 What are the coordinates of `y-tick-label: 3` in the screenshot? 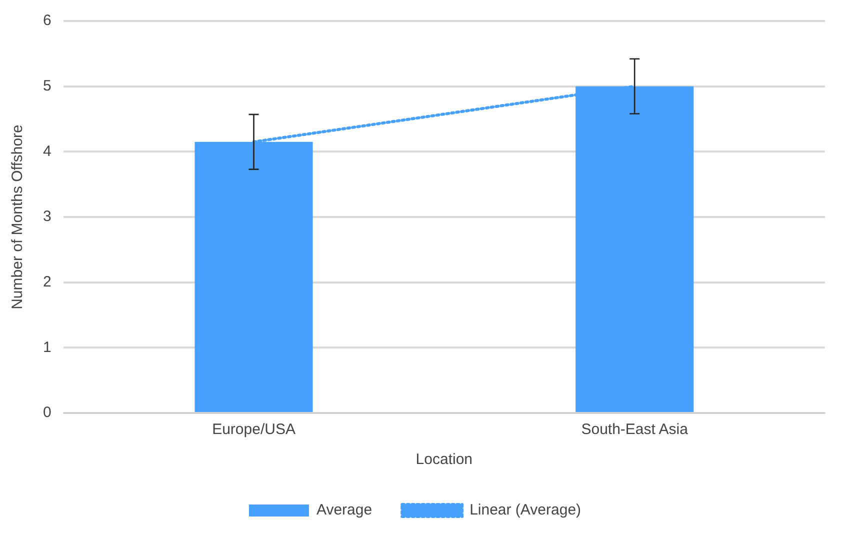 It's located at (47, 217).